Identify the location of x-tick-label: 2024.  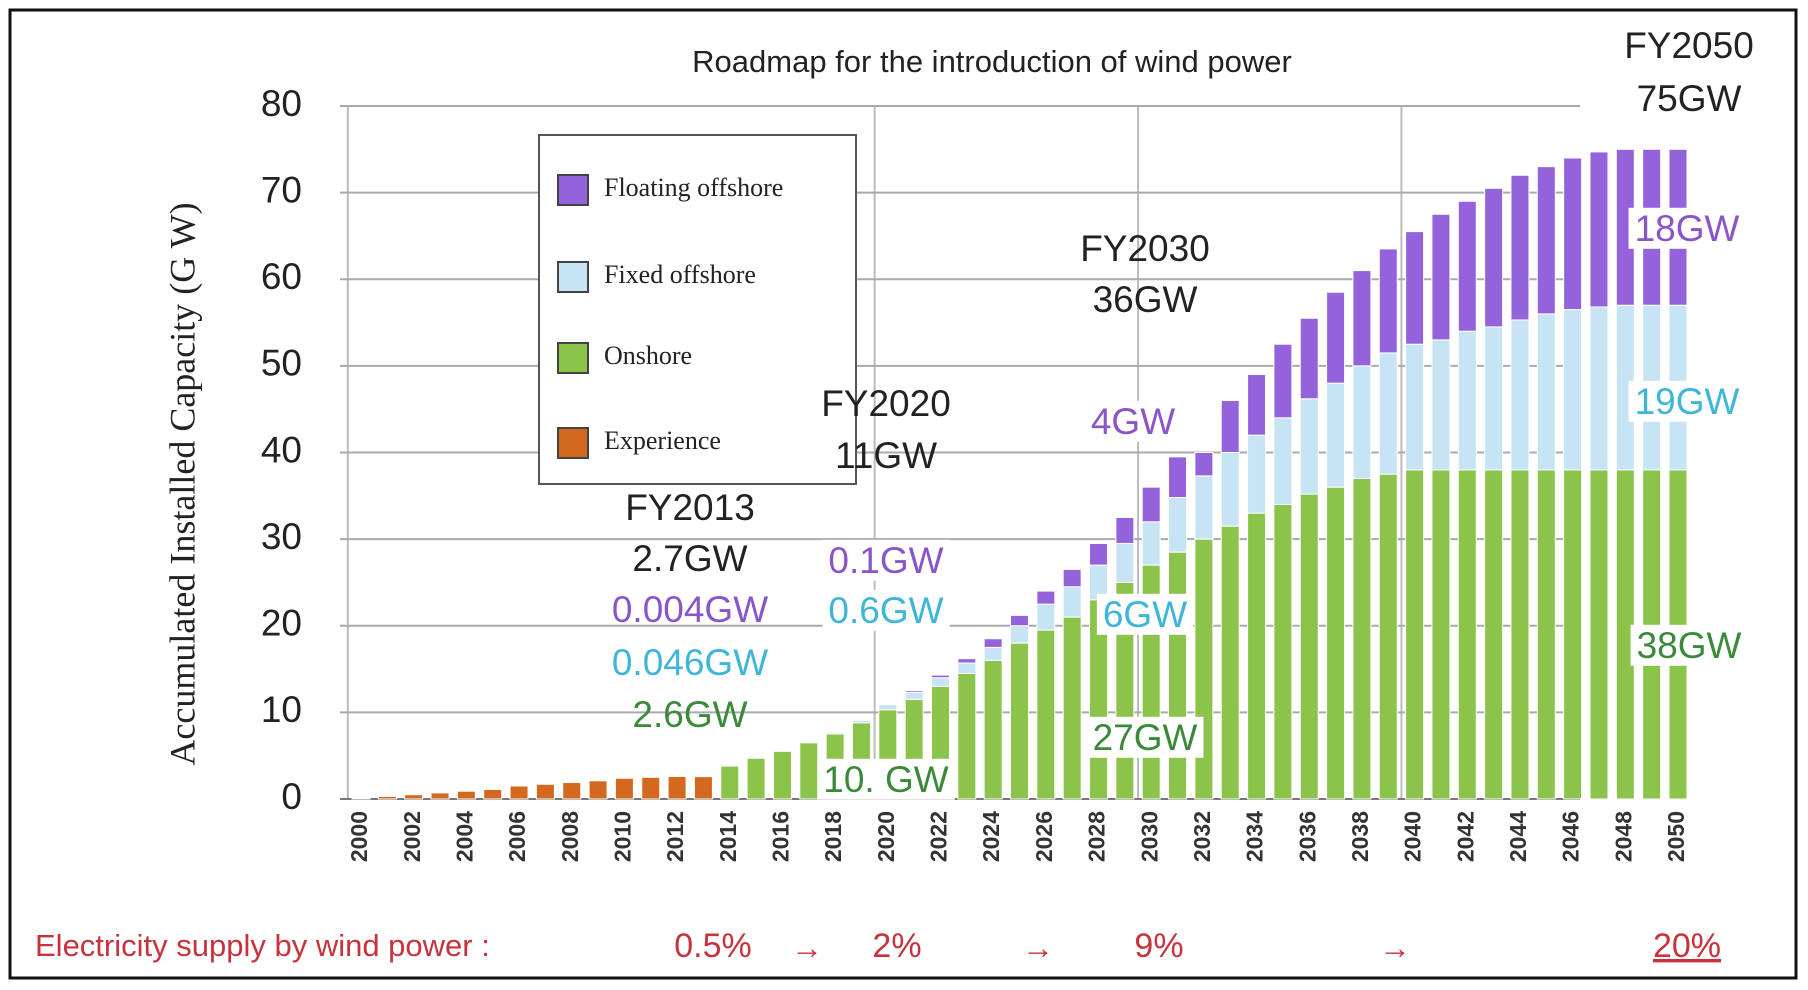
(991, 836).